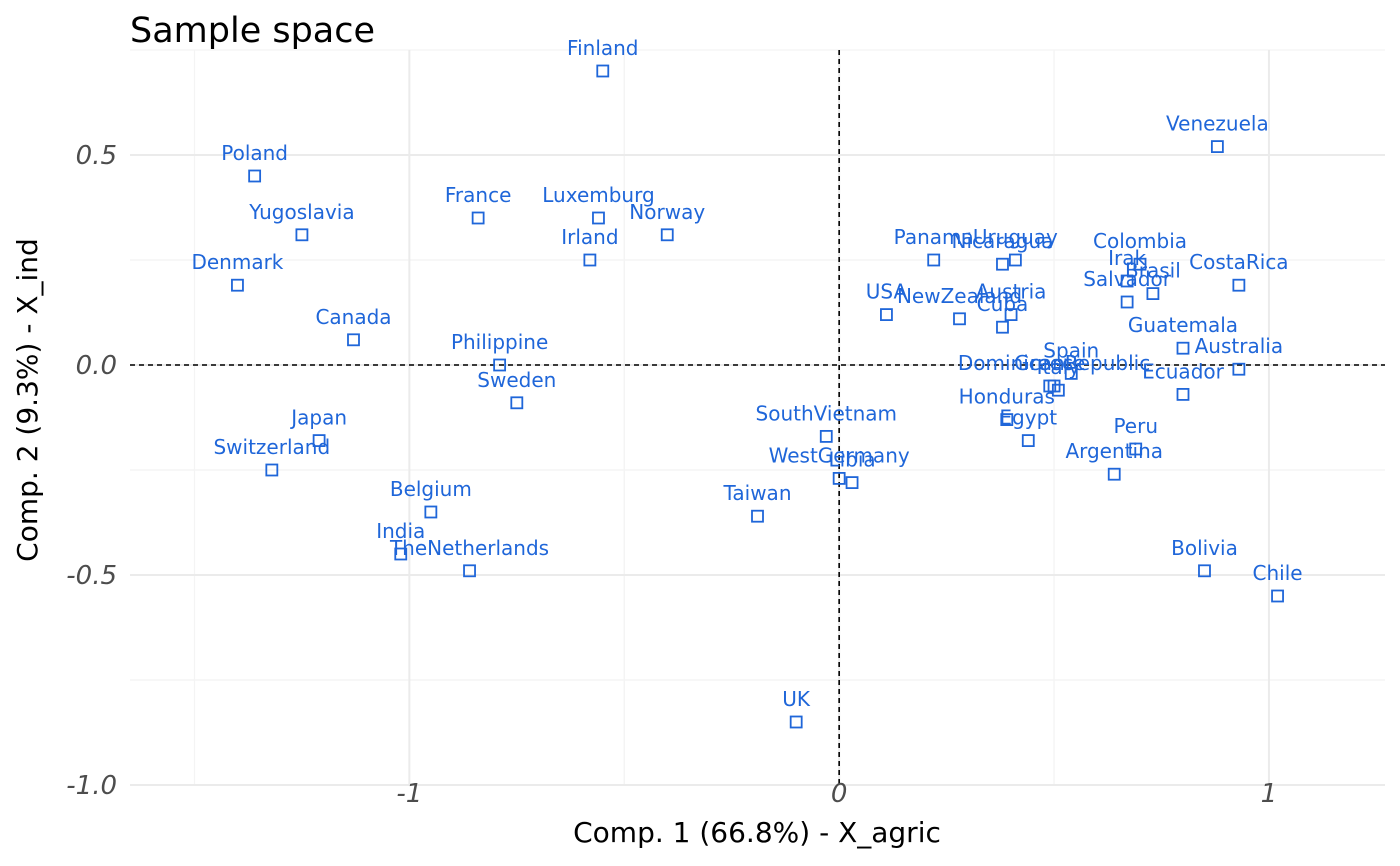 The image size is (1400, 866). What do you see at coordinates (409, 794) in the screenshot?
I see `x-tick-label: -1` at bounding box center [409, 794].